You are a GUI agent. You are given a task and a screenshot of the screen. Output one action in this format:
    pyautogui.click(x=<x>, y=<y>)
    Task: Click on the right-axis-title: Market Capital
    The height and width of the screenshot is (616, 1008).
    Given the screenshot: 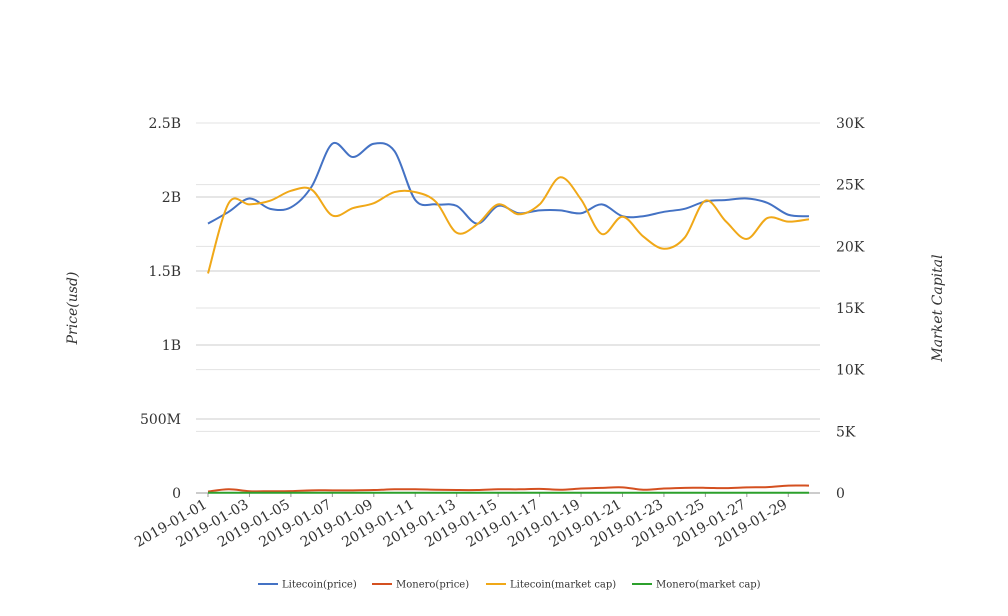 What is the action you would take?
    pyautogui.click(x=938, y=308)
    